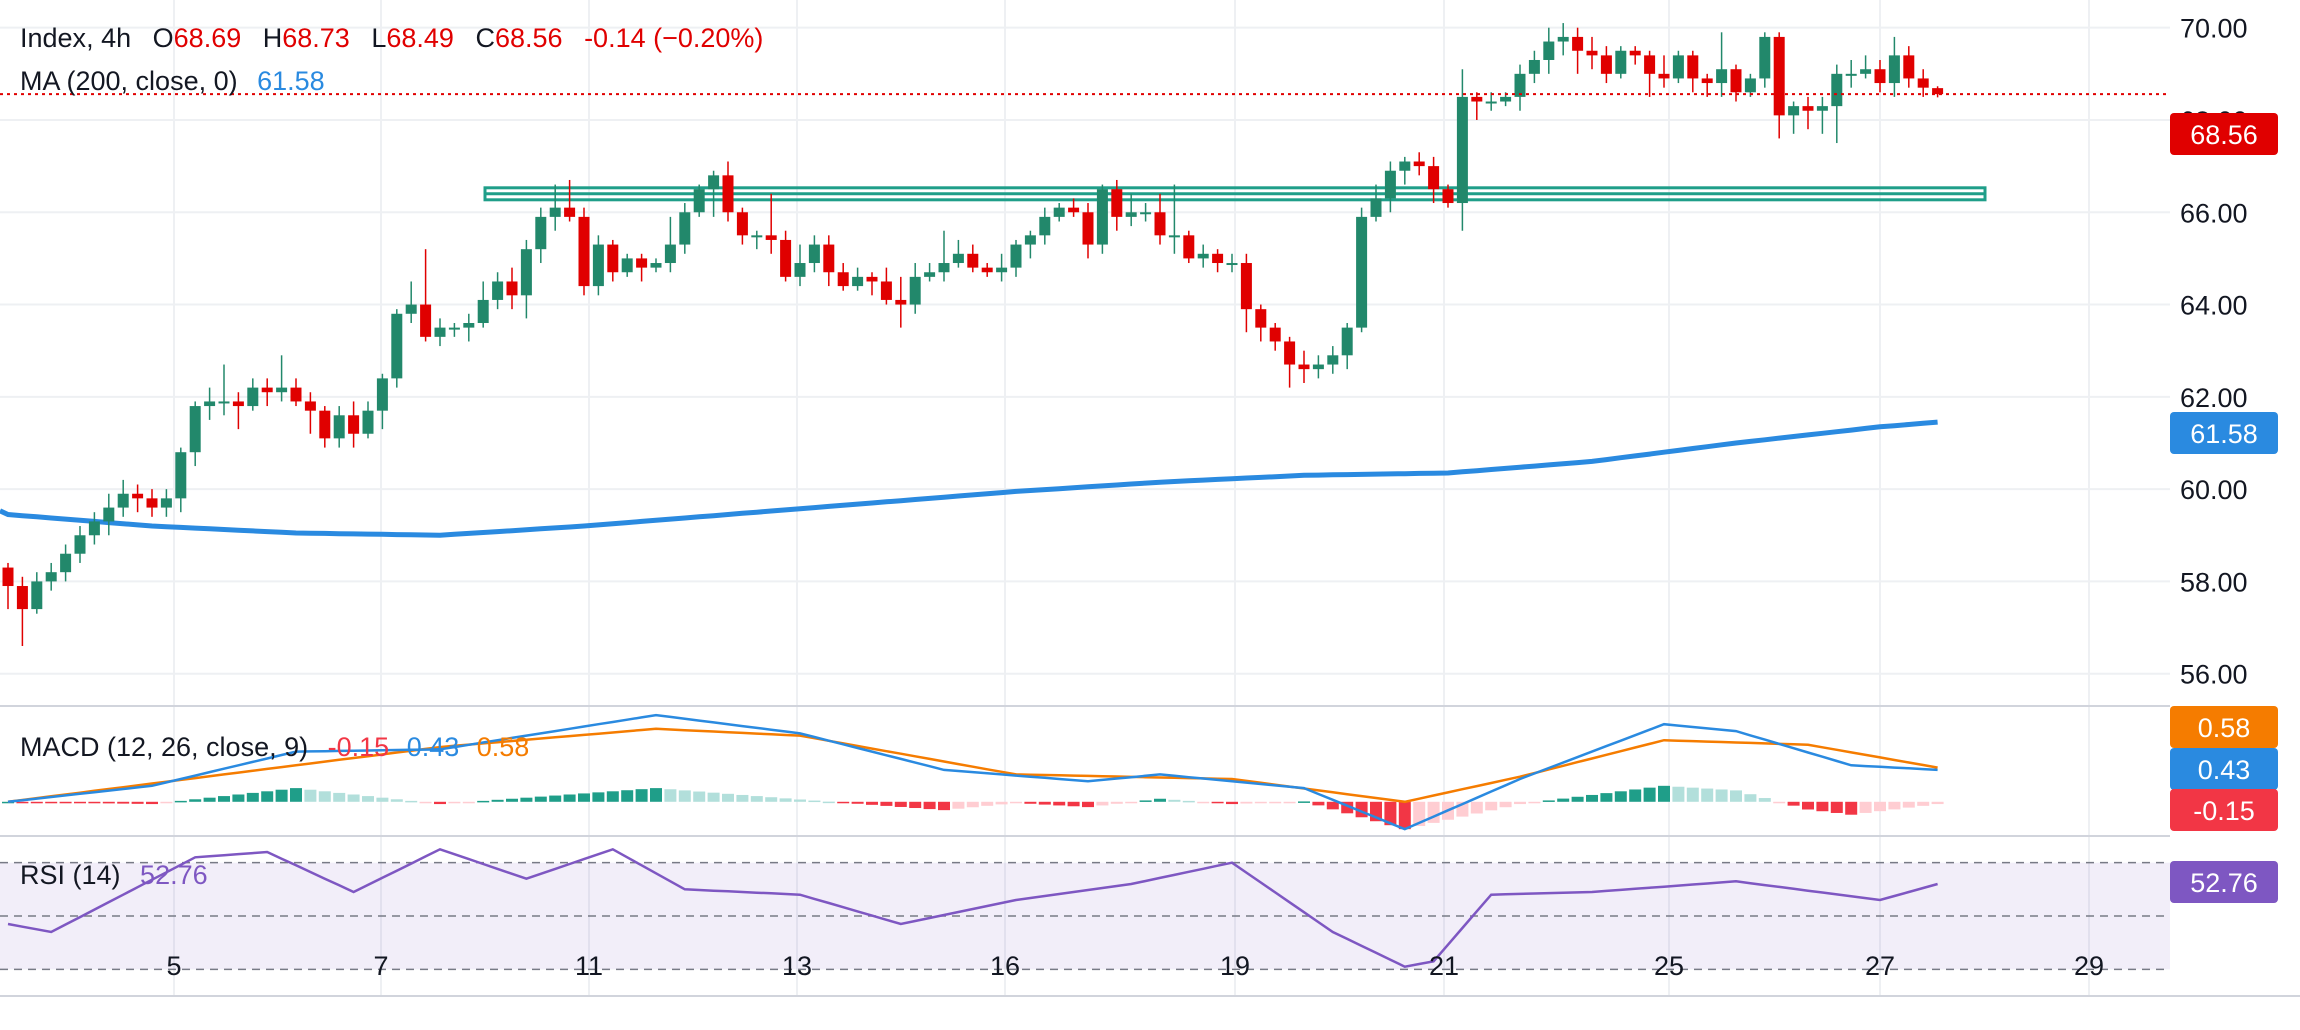  I want to click on time-axis: 5 7 11 13 16 19 21 25 27 29, so click(1135, 966).